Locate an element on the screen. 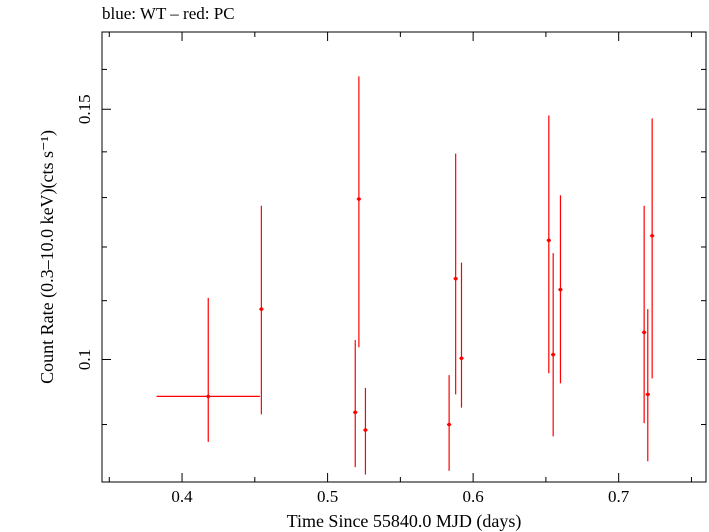 The width and height of the screenshot is (709, 532). x-tick-label: 0.6 is located at coordinates (473, 496).